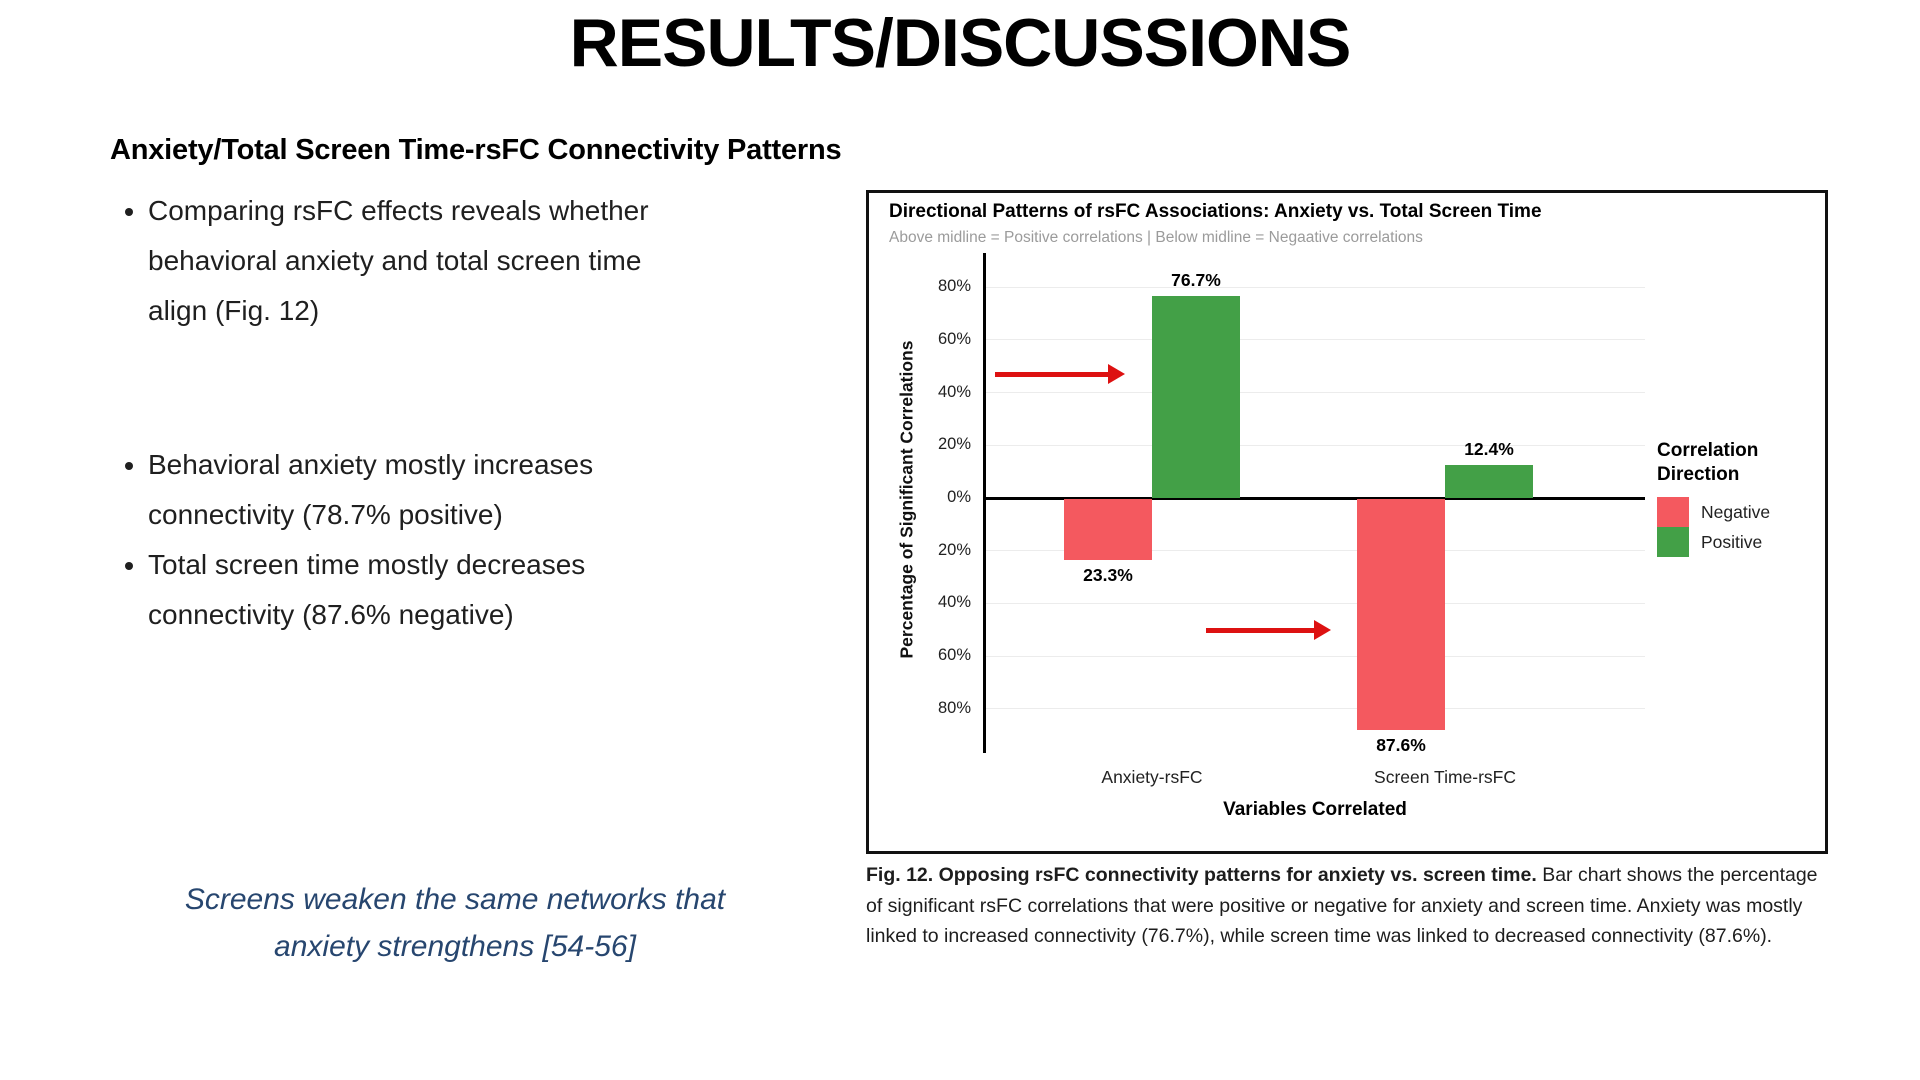 The height and width of the screenshot is (1080, 1920). I want to click on bar-negative-screen-time-rsfc, so click(1401, 614).